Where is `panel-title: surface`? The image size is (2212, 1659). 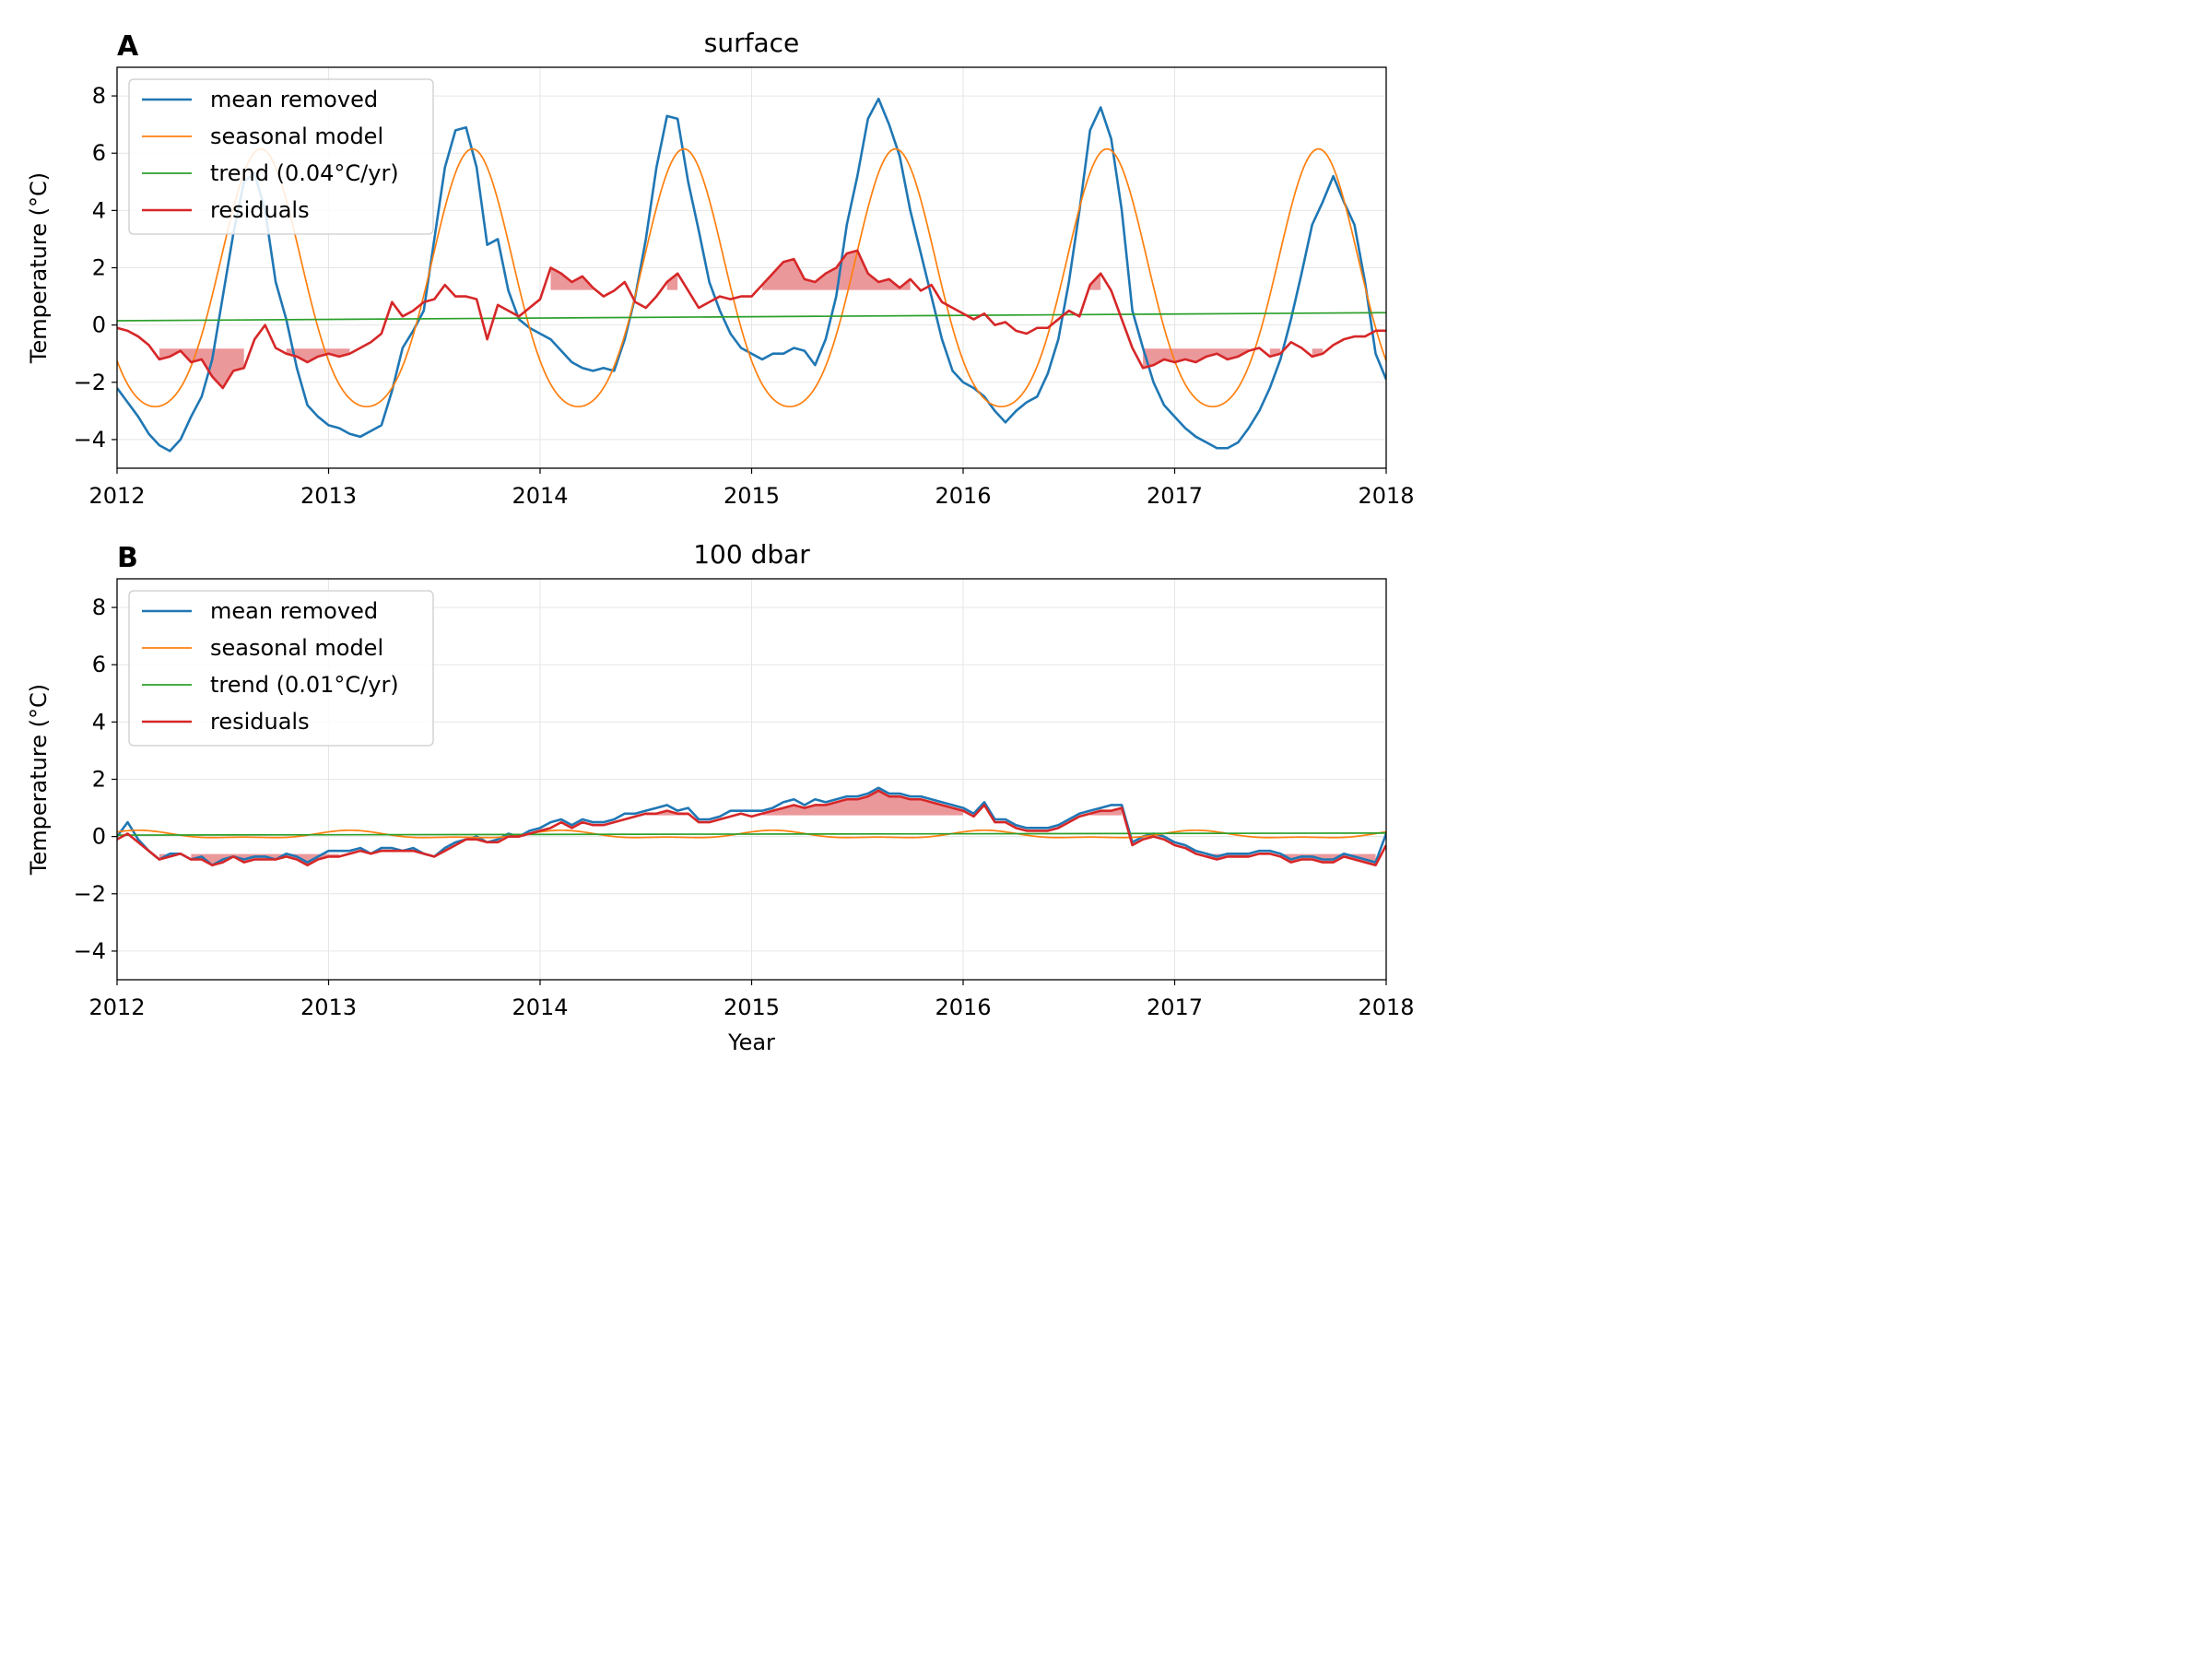
panel-title: surface is located at coordinates (751, 43).